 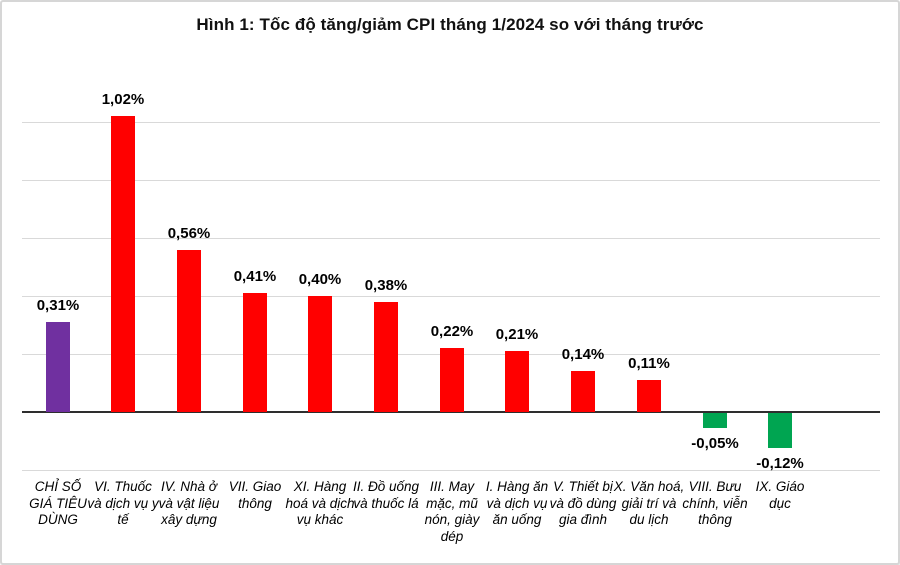 I want to click on category-label: IX. Giáo dục, so click(x=780, y=495).